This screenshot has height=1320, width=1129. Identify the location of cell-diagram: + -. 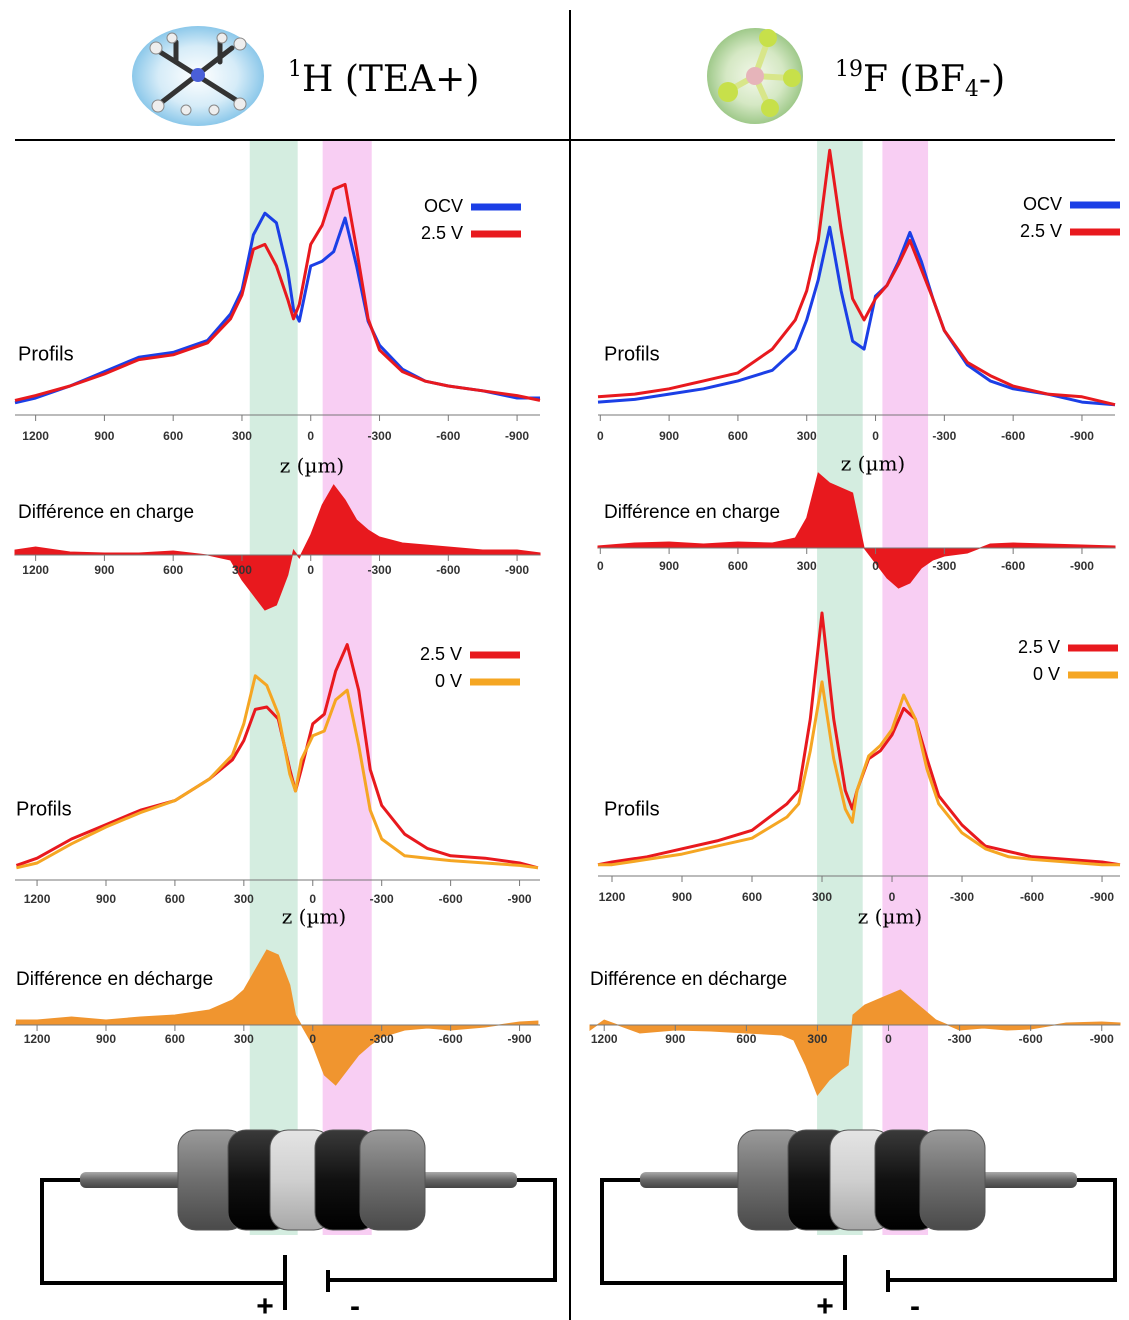
(298, 1224).